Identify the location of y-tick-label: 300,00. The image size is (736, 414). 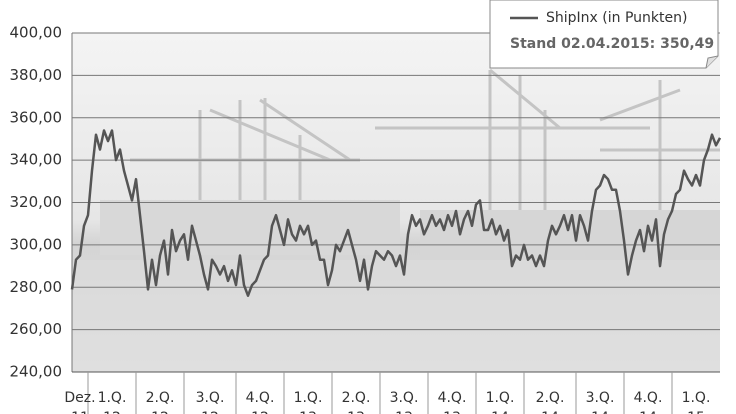
(36, 244).